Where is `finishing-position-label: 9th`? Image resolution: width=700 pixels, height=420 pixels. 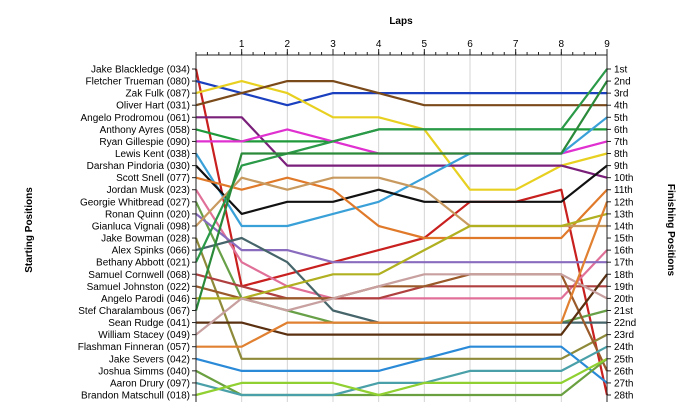
finishing-position-label: 9th is located at coordinates (621, 166).